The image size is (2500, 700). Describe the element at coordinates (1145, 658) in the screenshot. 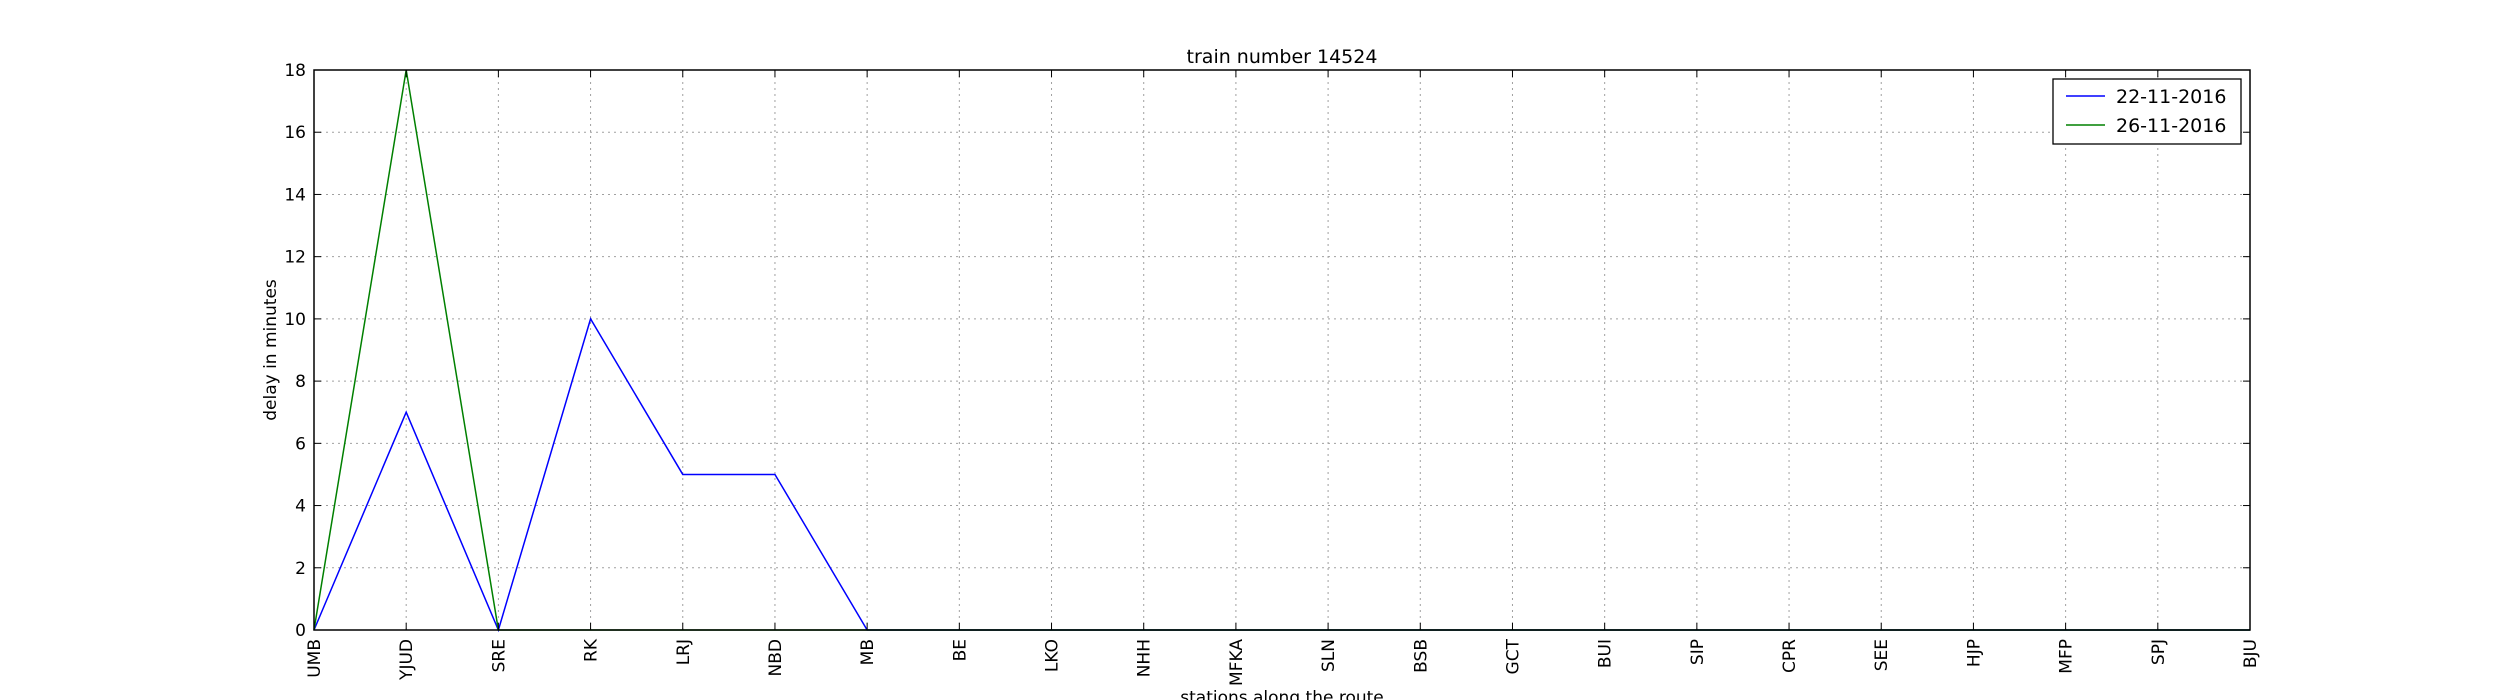

I see `x-tick-label: NHH` at that location.